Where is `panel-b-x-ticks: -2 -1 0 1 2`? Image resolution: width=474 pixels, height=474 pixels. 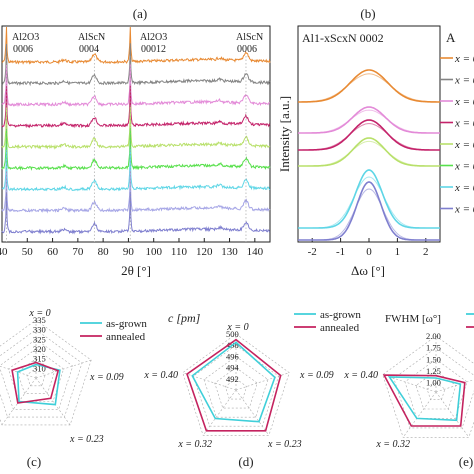
panel-b-x-ticks: -2 -1 0 1 2 is located at coordinates (368, 248).